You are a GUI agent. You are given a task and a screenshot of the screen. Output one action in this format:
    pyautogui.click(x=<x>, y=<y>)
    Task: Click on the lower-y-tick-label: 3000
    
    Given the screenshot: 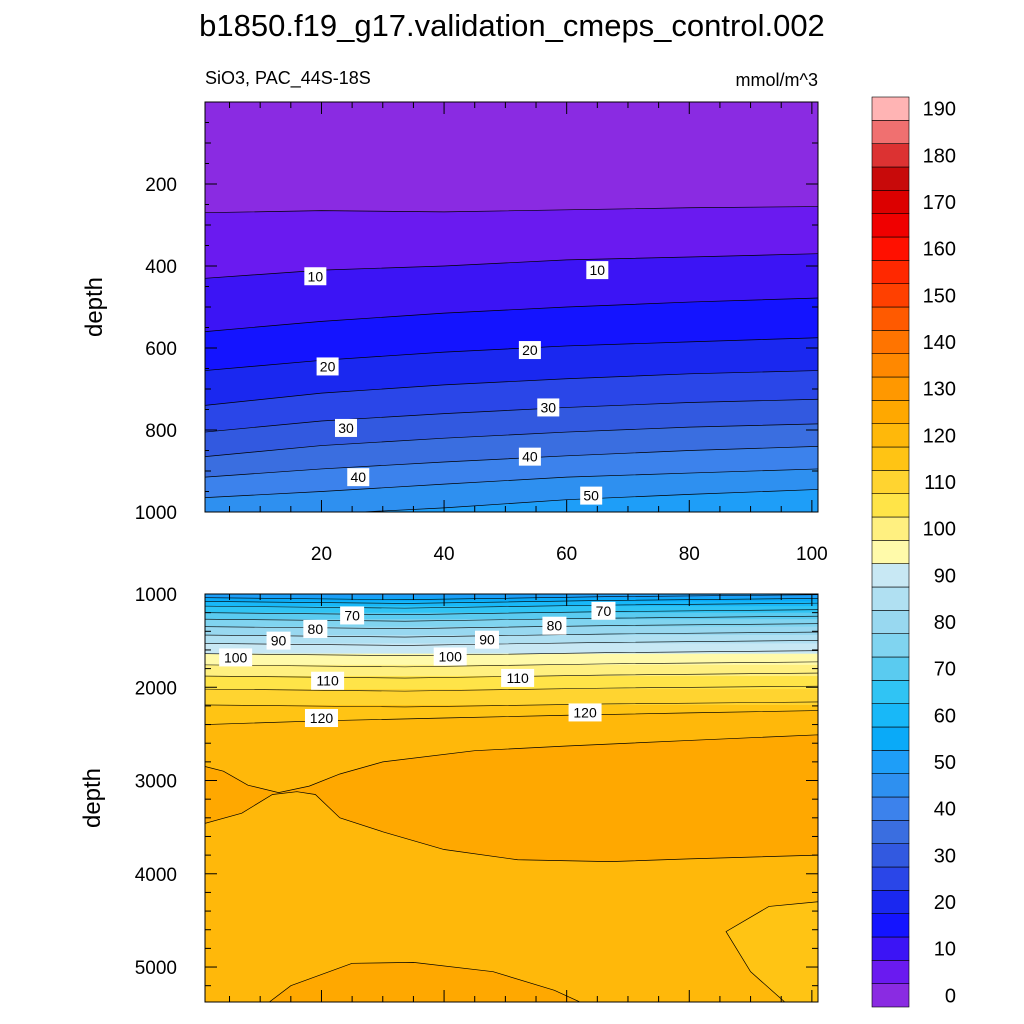 What is the action you would take?
    pyautogui.click(x=156, y=782)
    